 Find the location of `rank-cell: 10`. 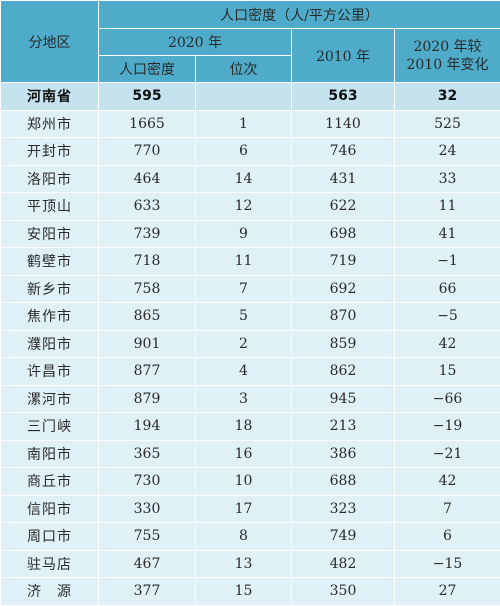

rank-cell: 10 is located at coordinates (244, 482).